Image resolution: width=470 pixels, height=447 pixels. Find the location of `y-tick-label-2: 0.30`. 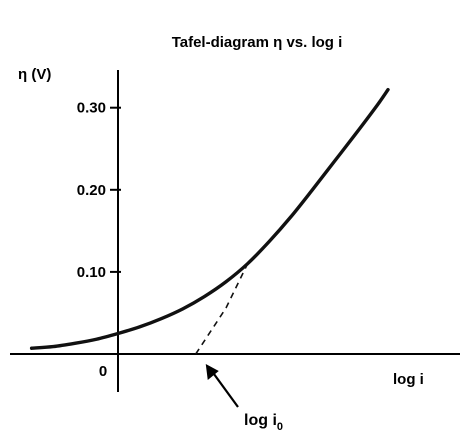

y-tick-label-2: 0.30 is located at coordinates (91, 108).